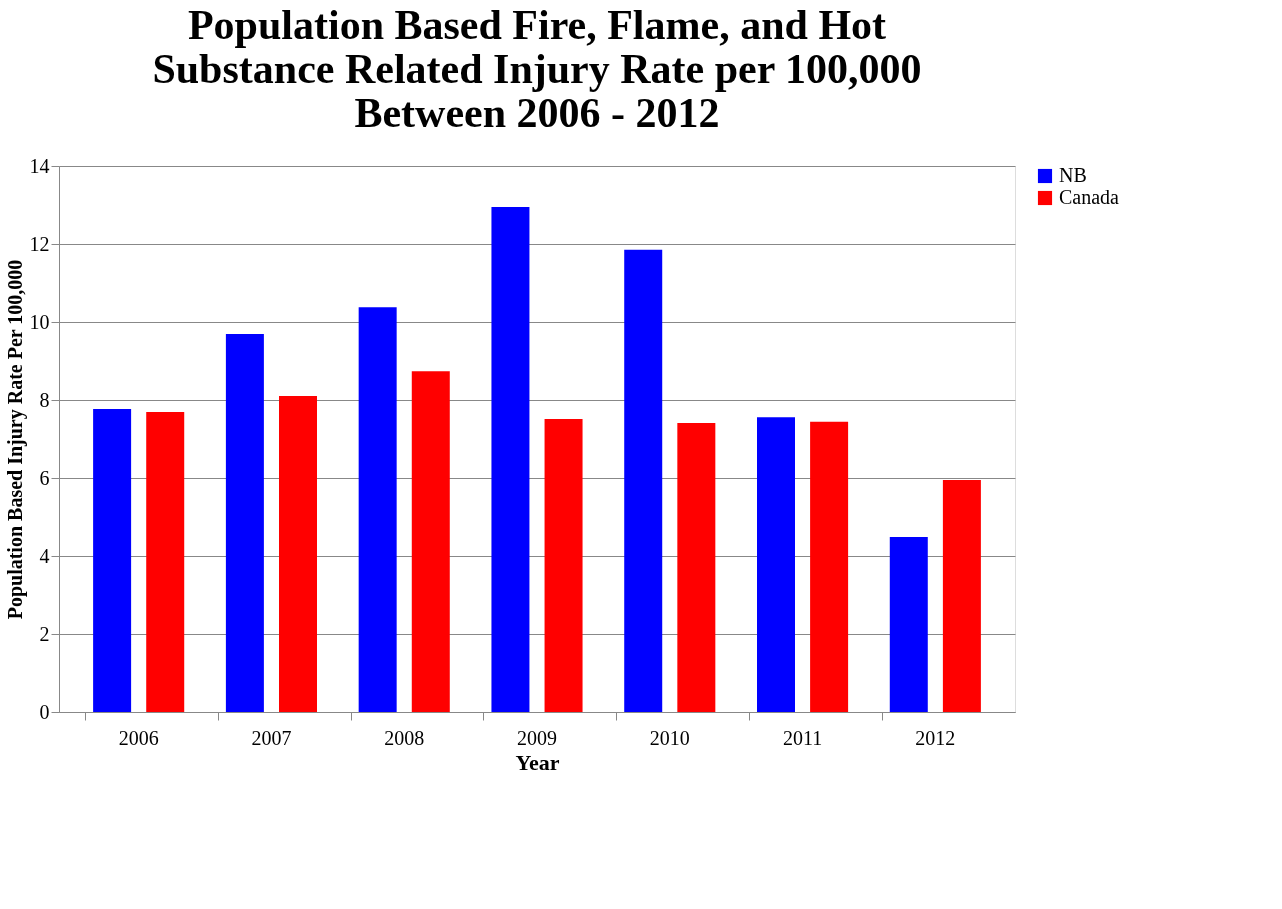 The width and height of the screenshot is (1282, 909). Describe the element at coordinates (44, 399) in the screenshot. I see `y-tick-label: 8` at that location.